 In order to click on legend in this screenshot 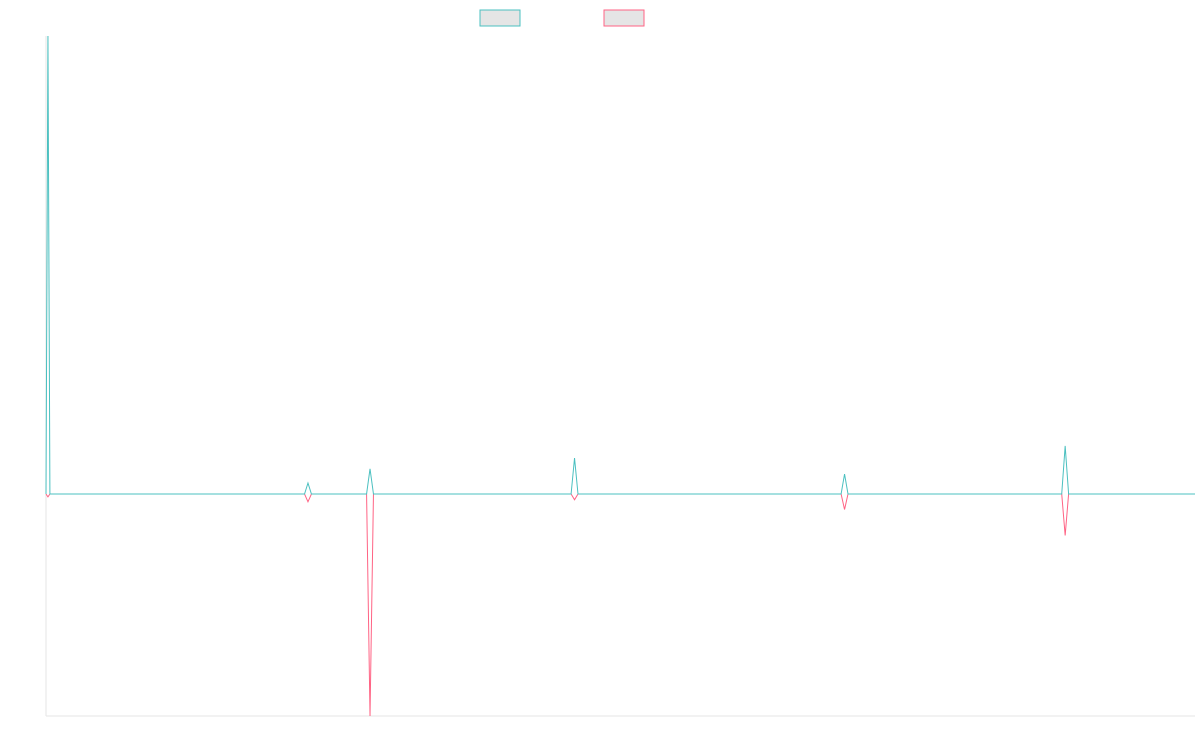, I will do `click(562, 18)`.